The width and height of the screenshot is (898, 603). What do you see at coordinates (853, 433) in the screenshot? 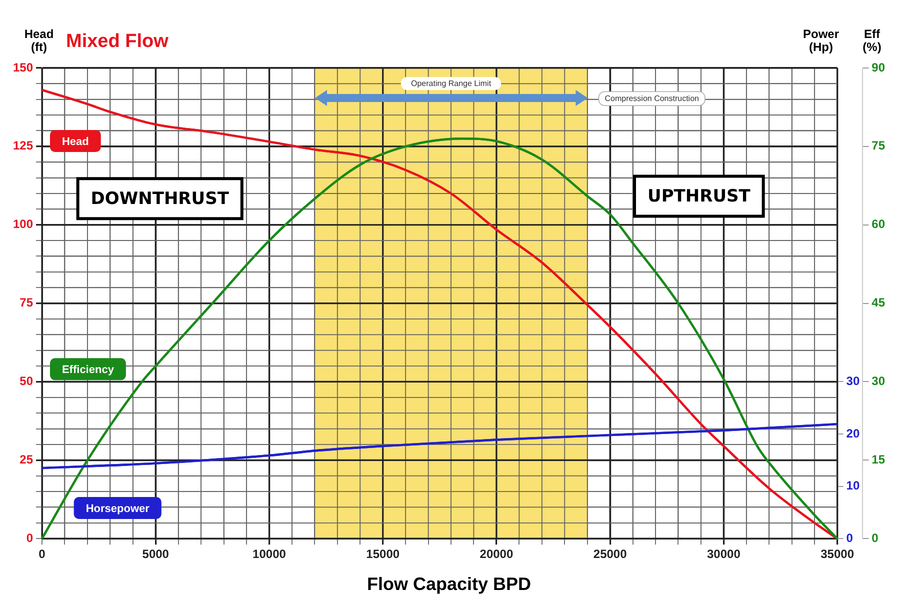
I see `y2-tick-label: 20` at bounding box center [853, 433].